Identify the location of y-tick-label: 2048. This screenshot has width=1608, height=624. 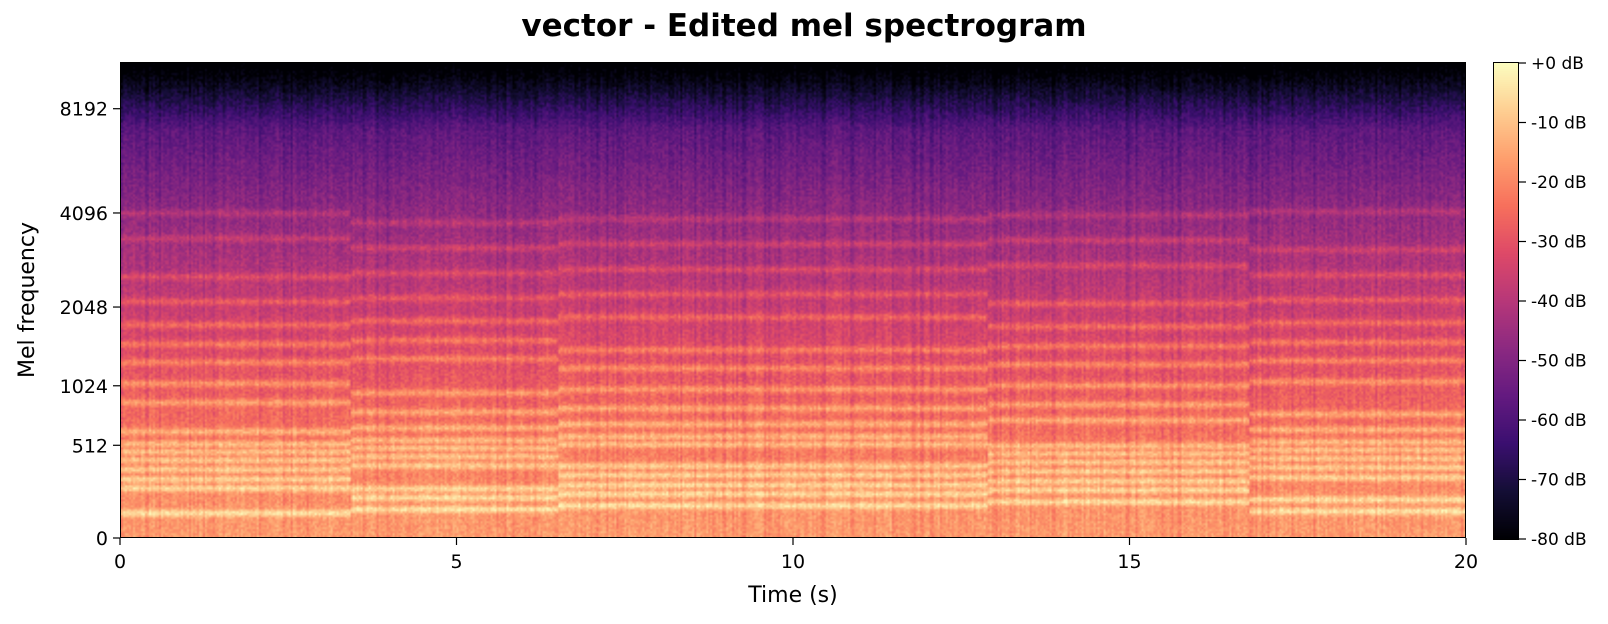
(84, 308).